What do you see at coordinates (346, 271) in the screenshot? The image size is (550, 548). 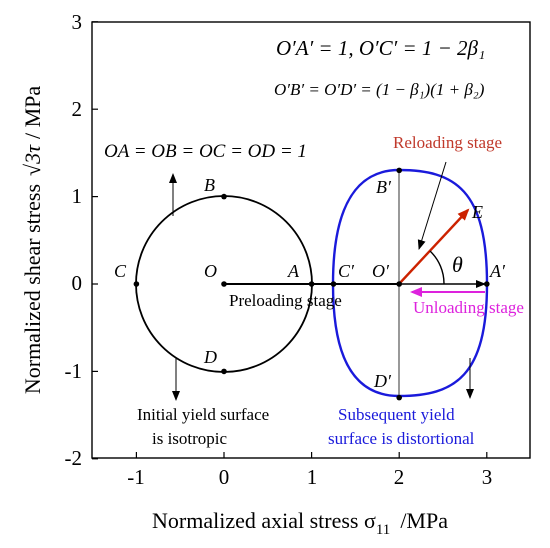 I see `label-C-prime: C′` at bounding box center [346, 271].